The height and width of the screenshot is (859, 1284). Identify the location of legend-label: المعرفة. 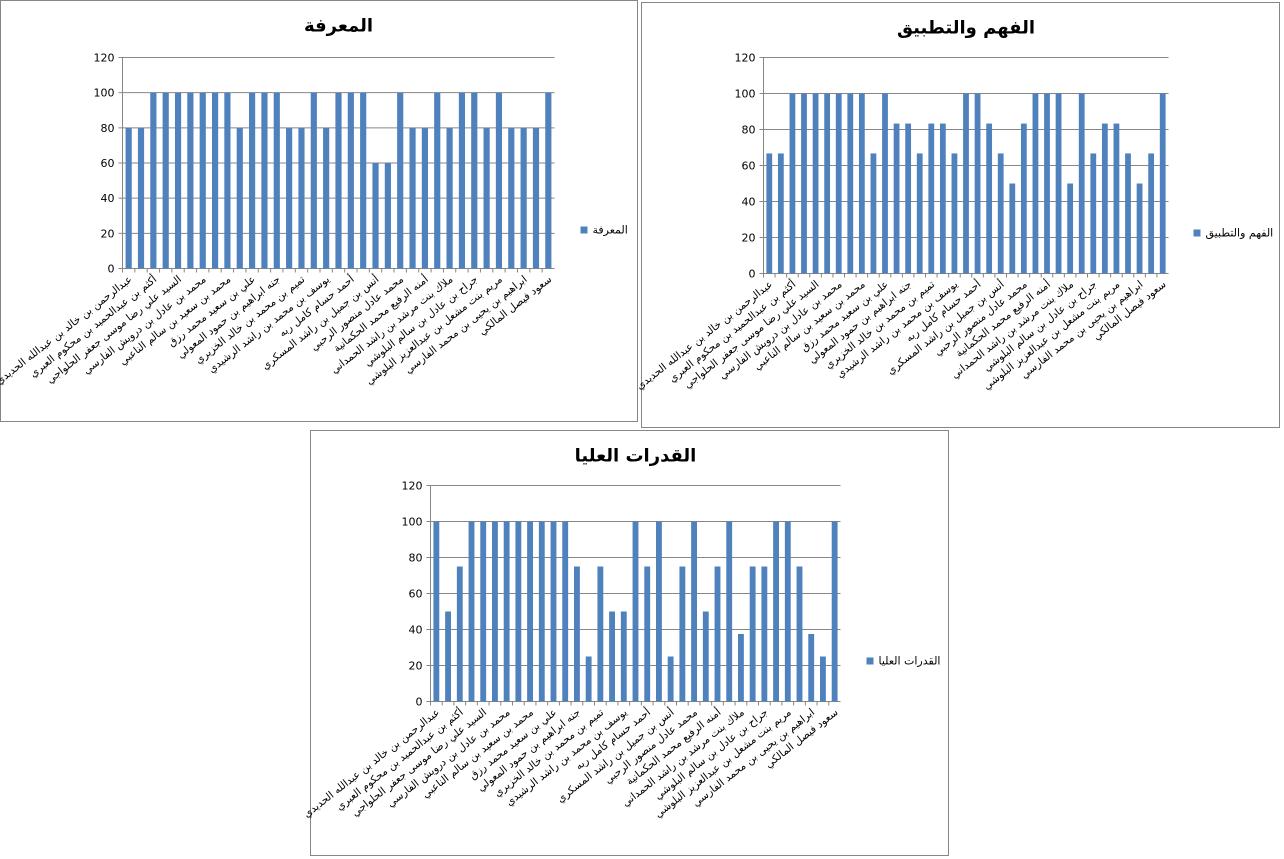
(610, 230).